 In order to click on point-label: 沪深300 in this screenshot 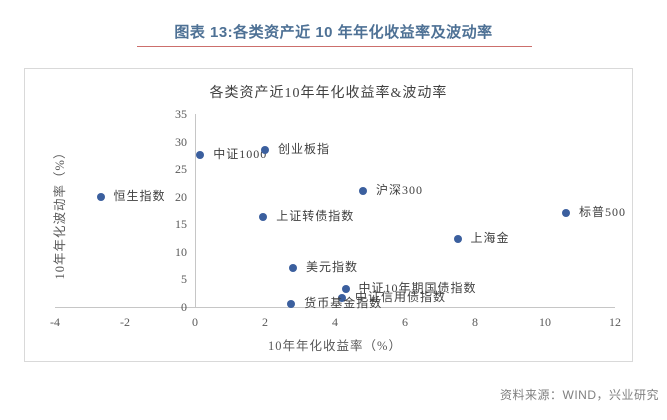, I will do `click(400, 190)`.